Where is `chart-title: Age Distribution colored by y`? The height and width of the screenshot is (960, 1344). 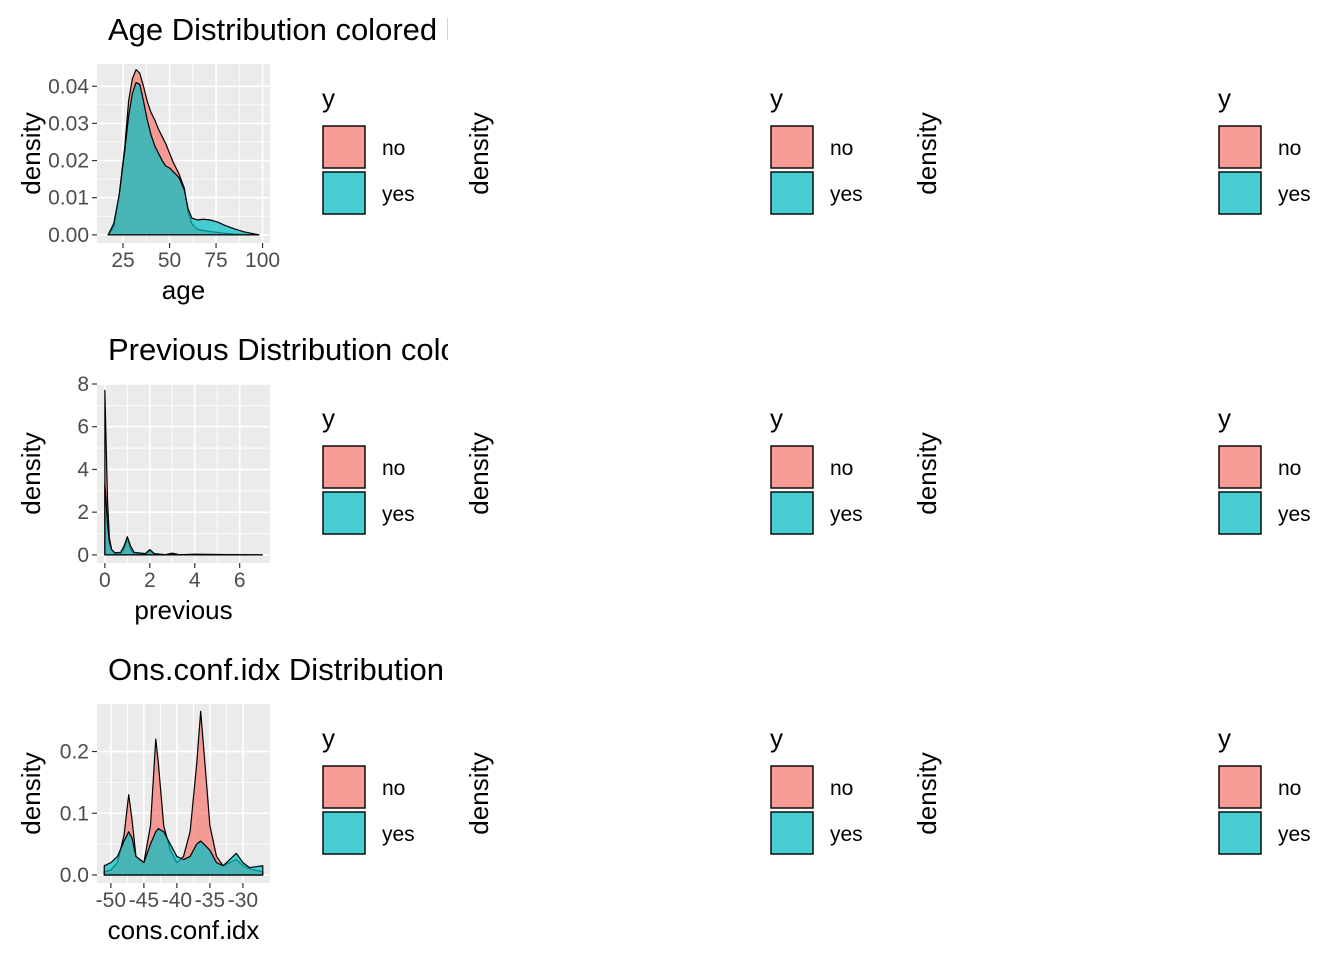 chart-title: Age Distribution colored by y is located at coordinates (278, 29).